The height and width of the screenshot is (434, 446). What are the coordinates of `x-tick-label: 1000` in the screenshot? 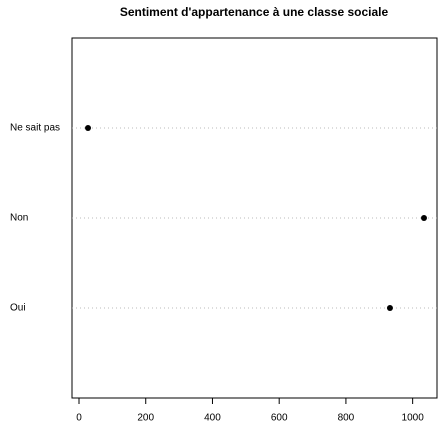 It's located at (413, 418).